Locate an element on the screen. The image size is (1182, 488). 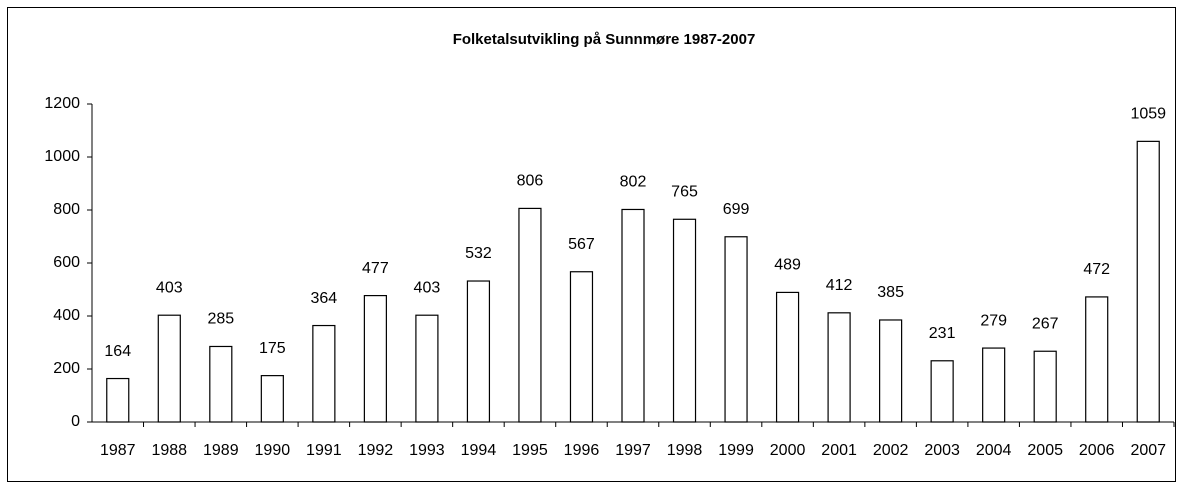
y-tick-label: 1000 is located at coordinates (62, 156).